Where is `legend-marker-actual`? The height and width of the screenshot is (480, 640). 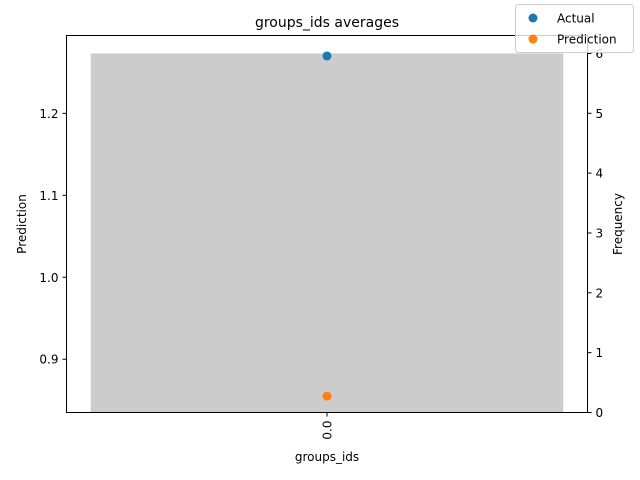 legend-marker-actual is located at coordinates (533, 18).